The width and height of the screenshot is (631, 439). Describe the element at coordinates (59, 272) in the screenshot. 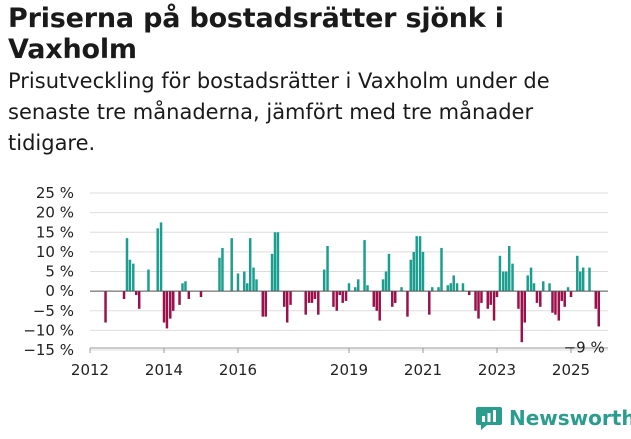

I see `y-tick-label: 5 %` at that location.